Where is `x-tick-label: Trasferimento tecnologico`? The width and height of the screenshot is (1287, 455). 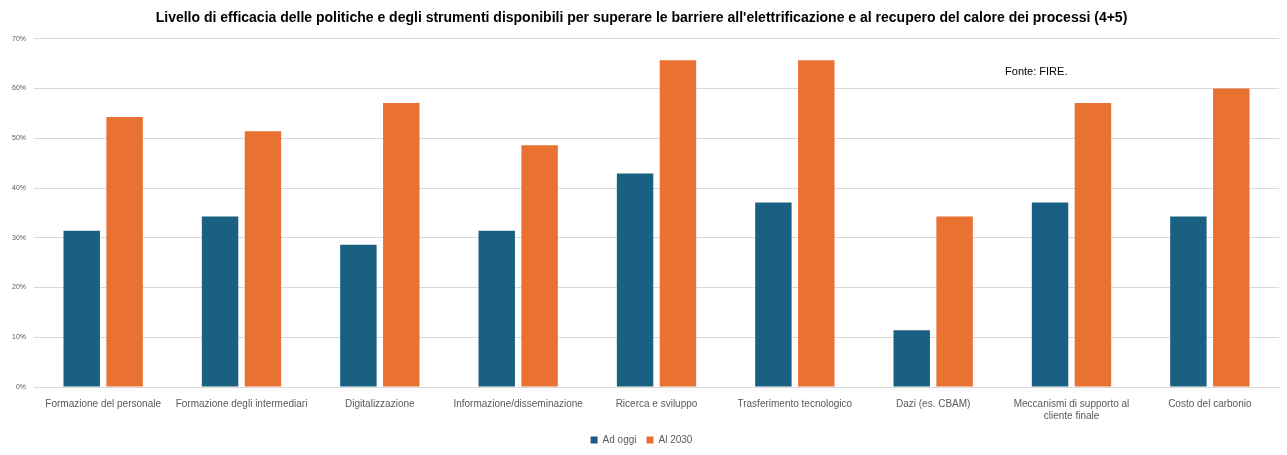 x-tick-label: Trasferimento tecnologico is located at coordinates (795, 403).